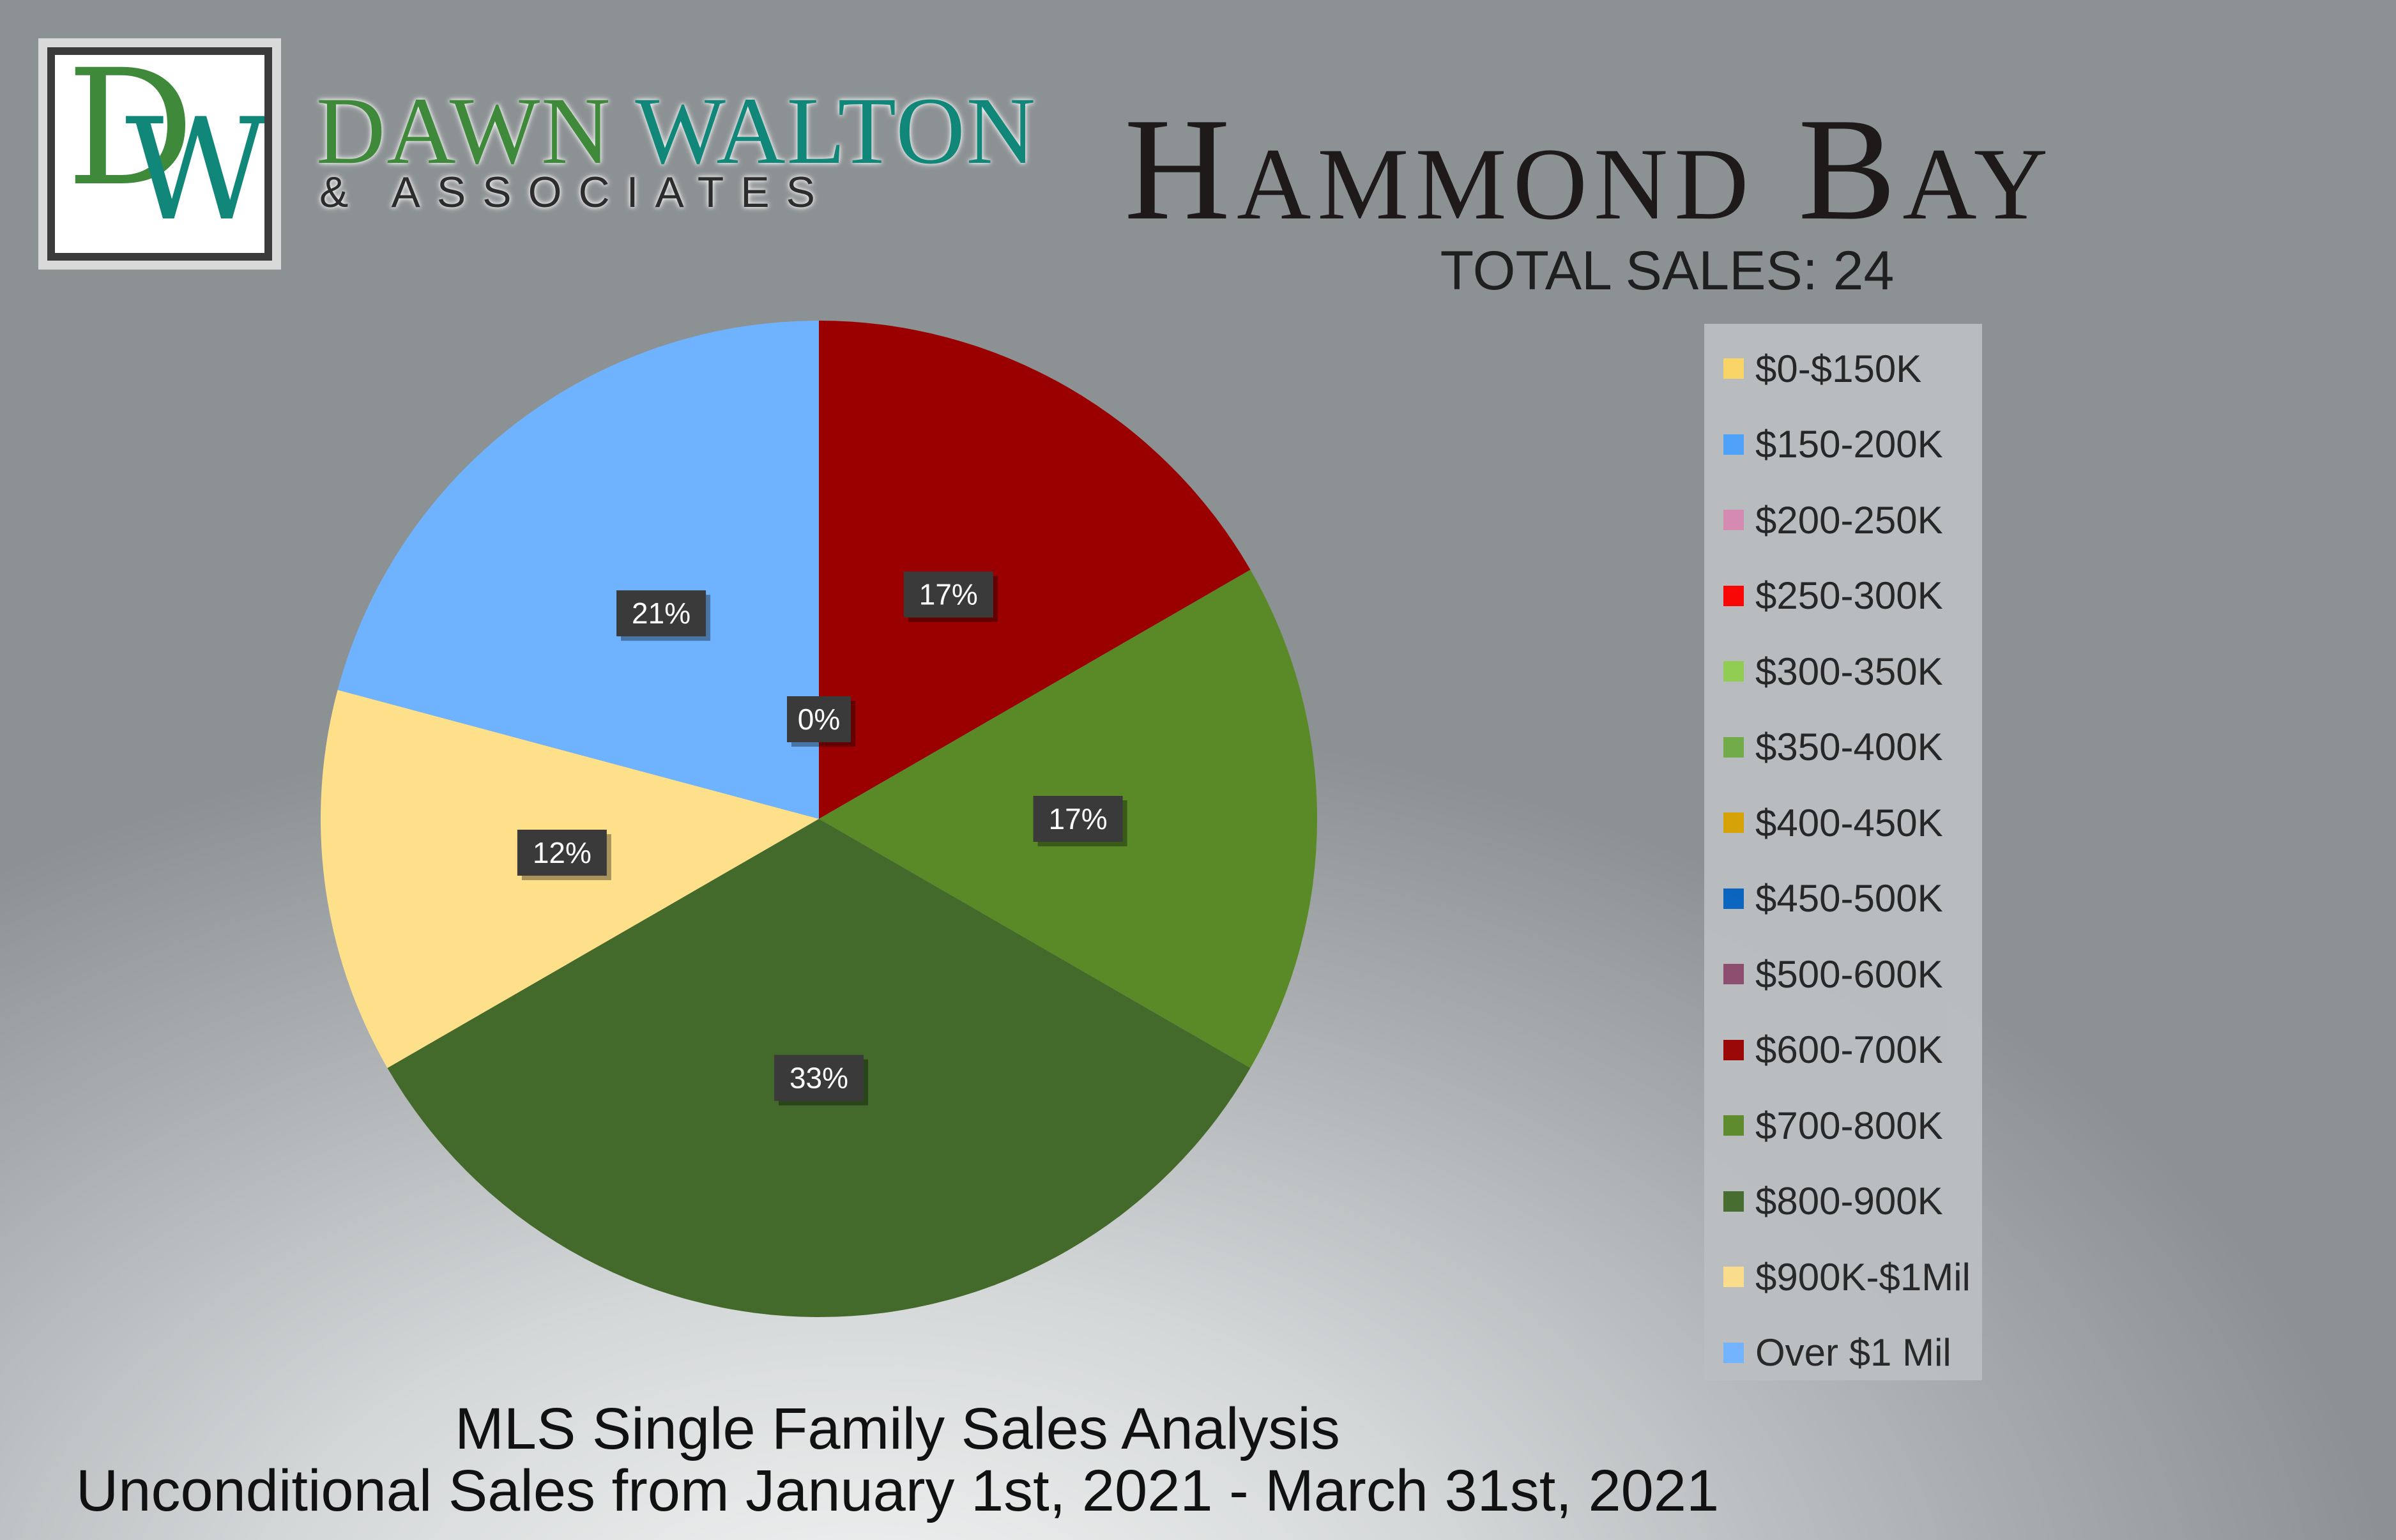 The image size is (2396, 1540). I want to click on svg-text: 33%, so click(819, 1078).